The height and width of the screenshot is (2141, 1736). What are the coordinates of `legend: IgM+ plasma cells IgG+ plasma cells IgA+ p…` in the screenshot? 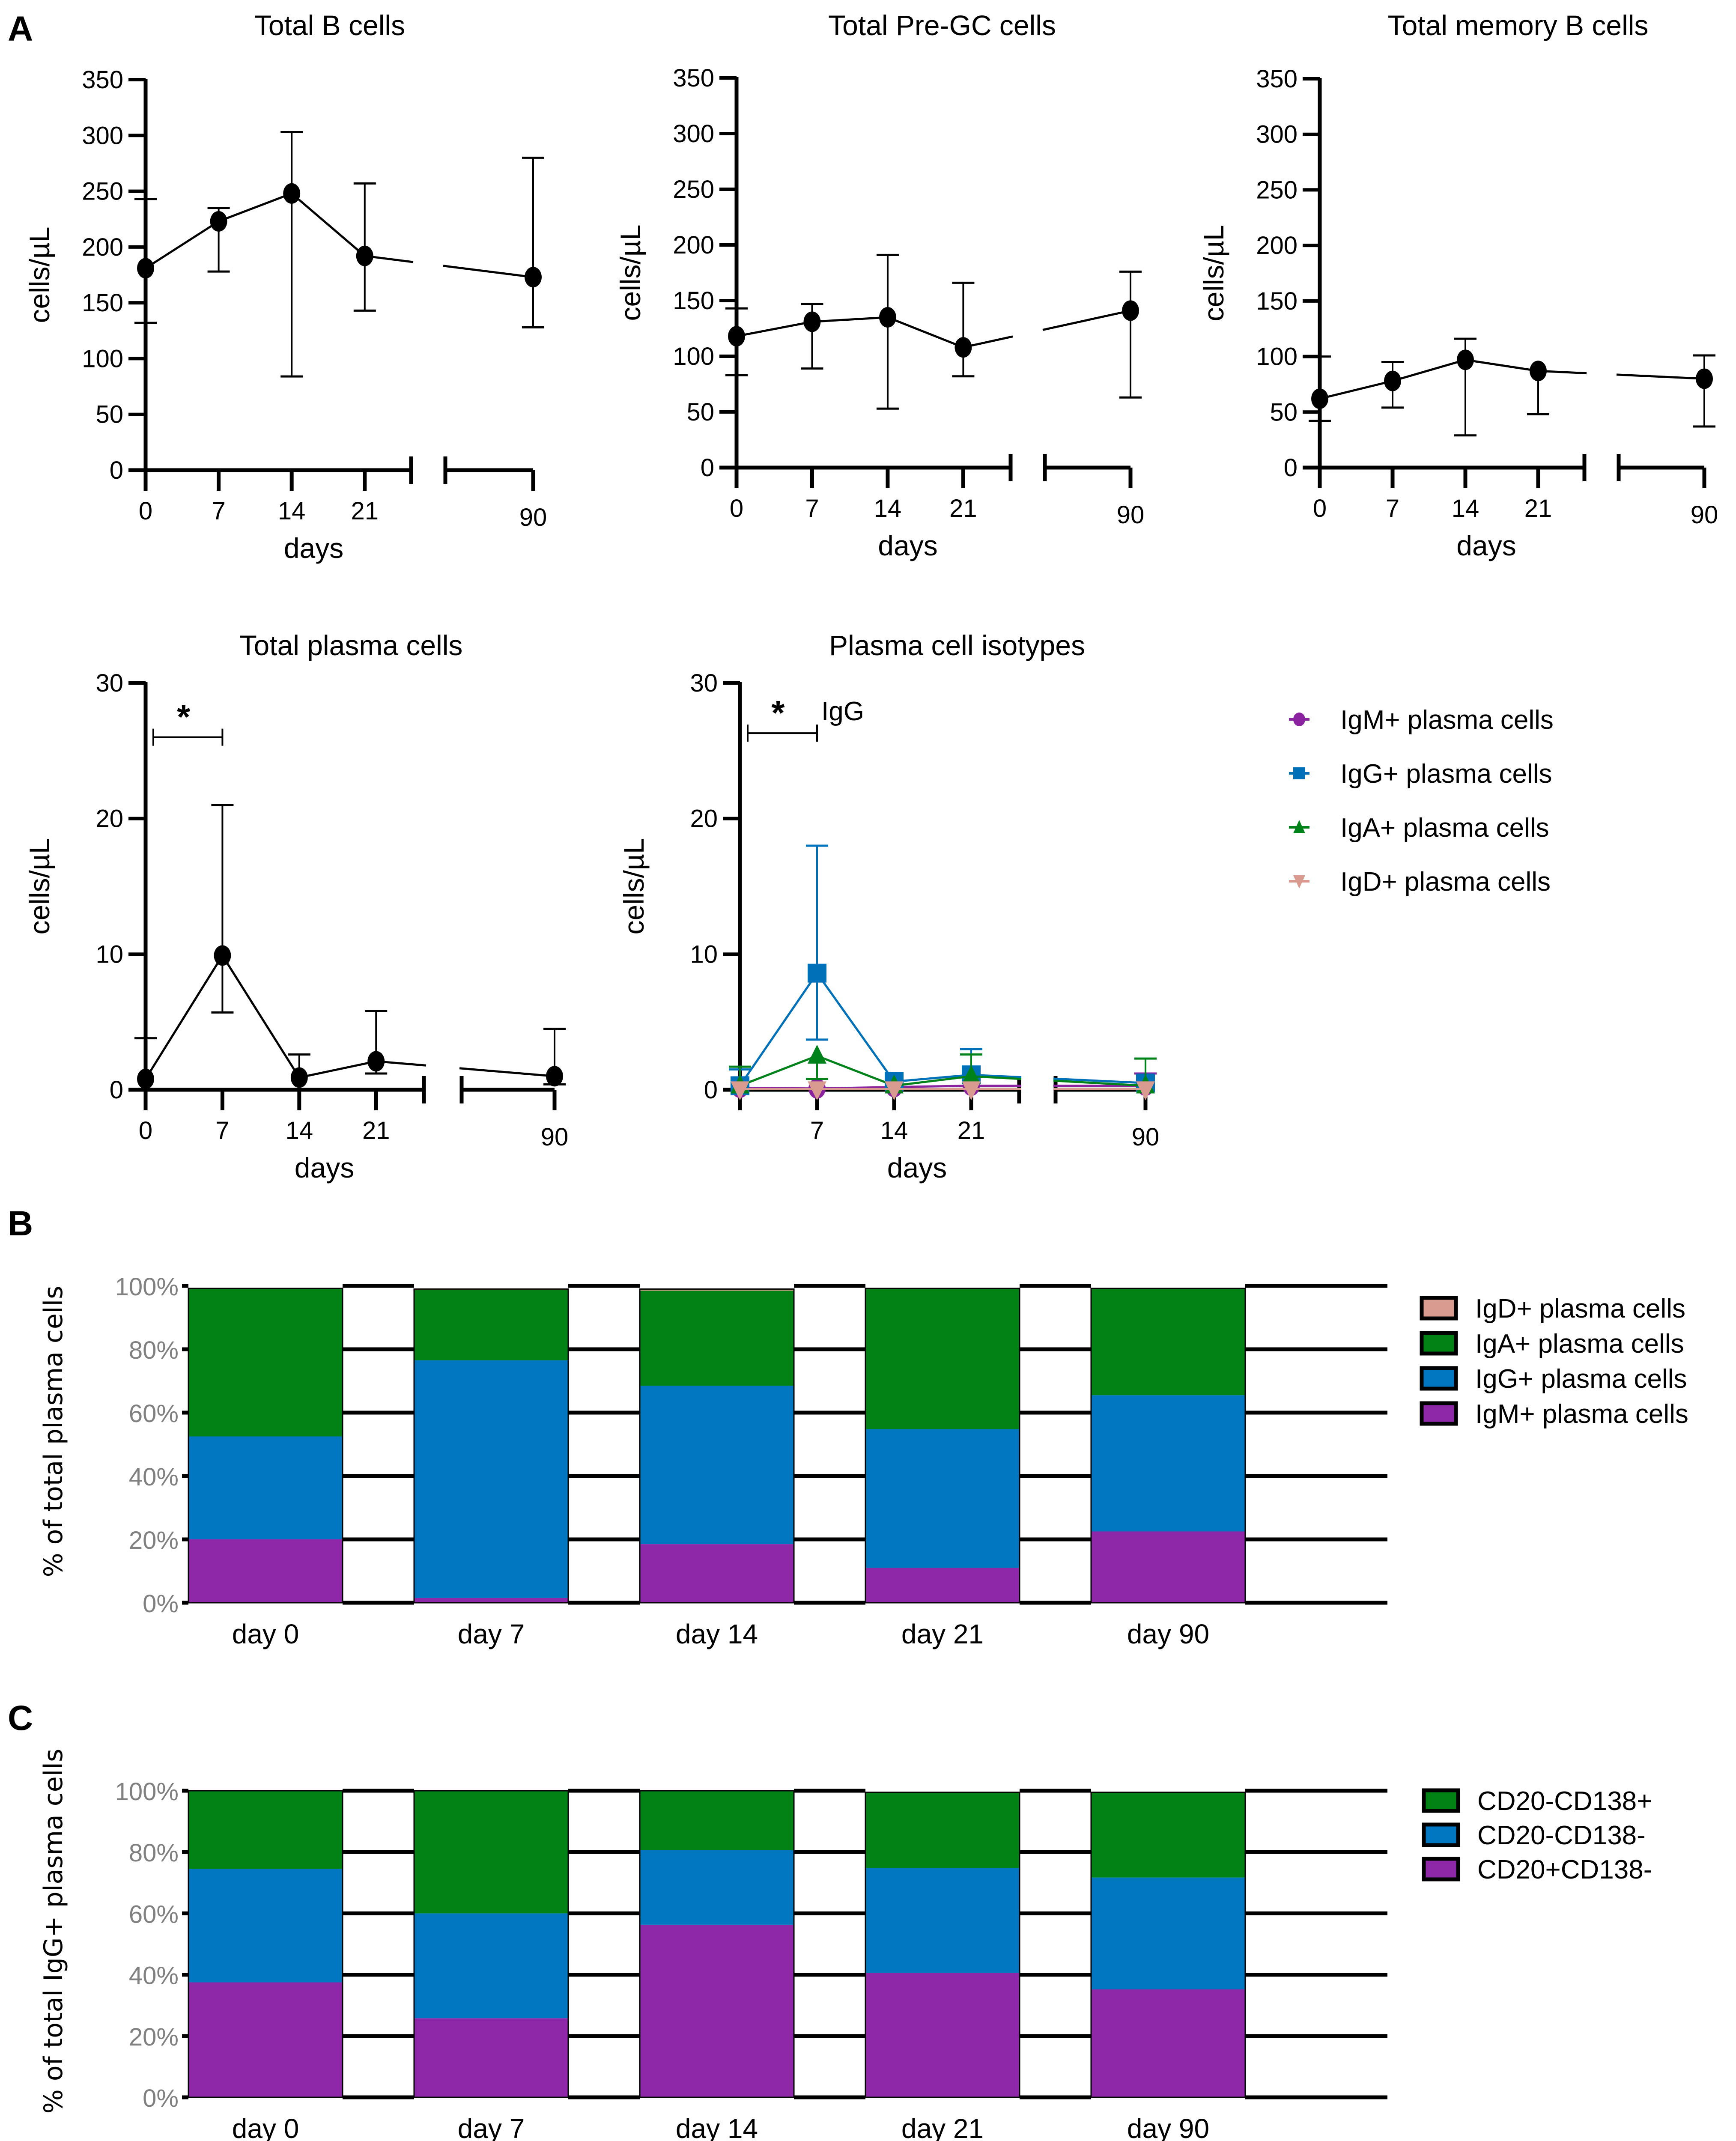 It's located at (1421, 801).